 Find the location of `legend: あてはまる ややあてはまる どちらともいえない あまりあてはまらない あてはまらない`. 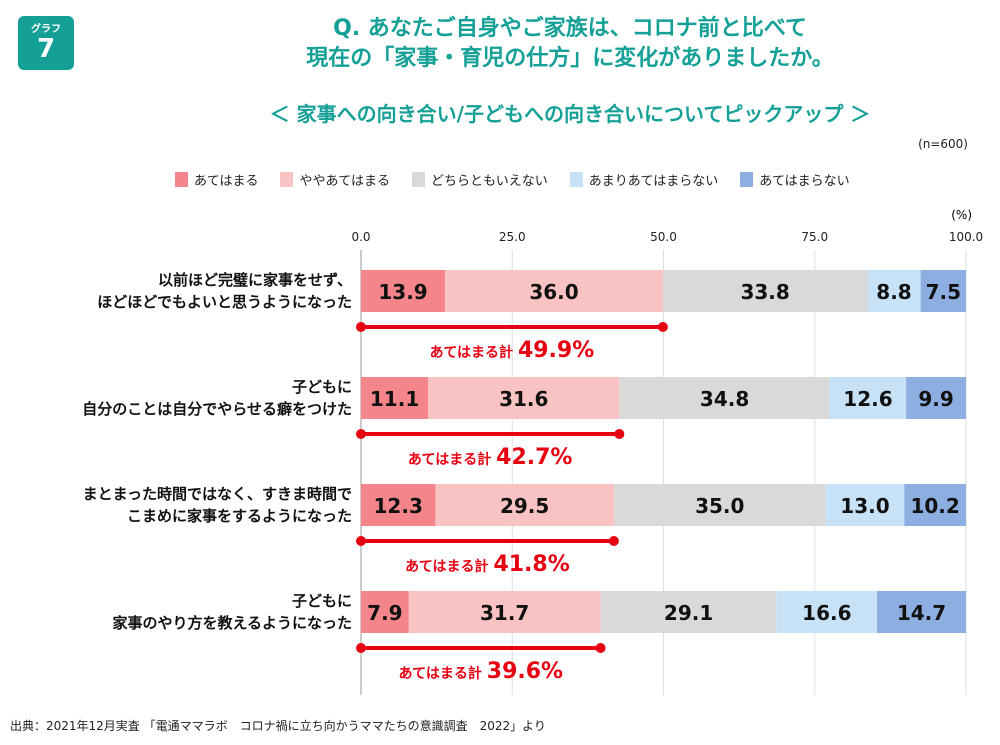

legend: あてはまる ややあてはまる どちらともいえない あまりあてはまらない あてはまらない is located at coordinates (512, 179).